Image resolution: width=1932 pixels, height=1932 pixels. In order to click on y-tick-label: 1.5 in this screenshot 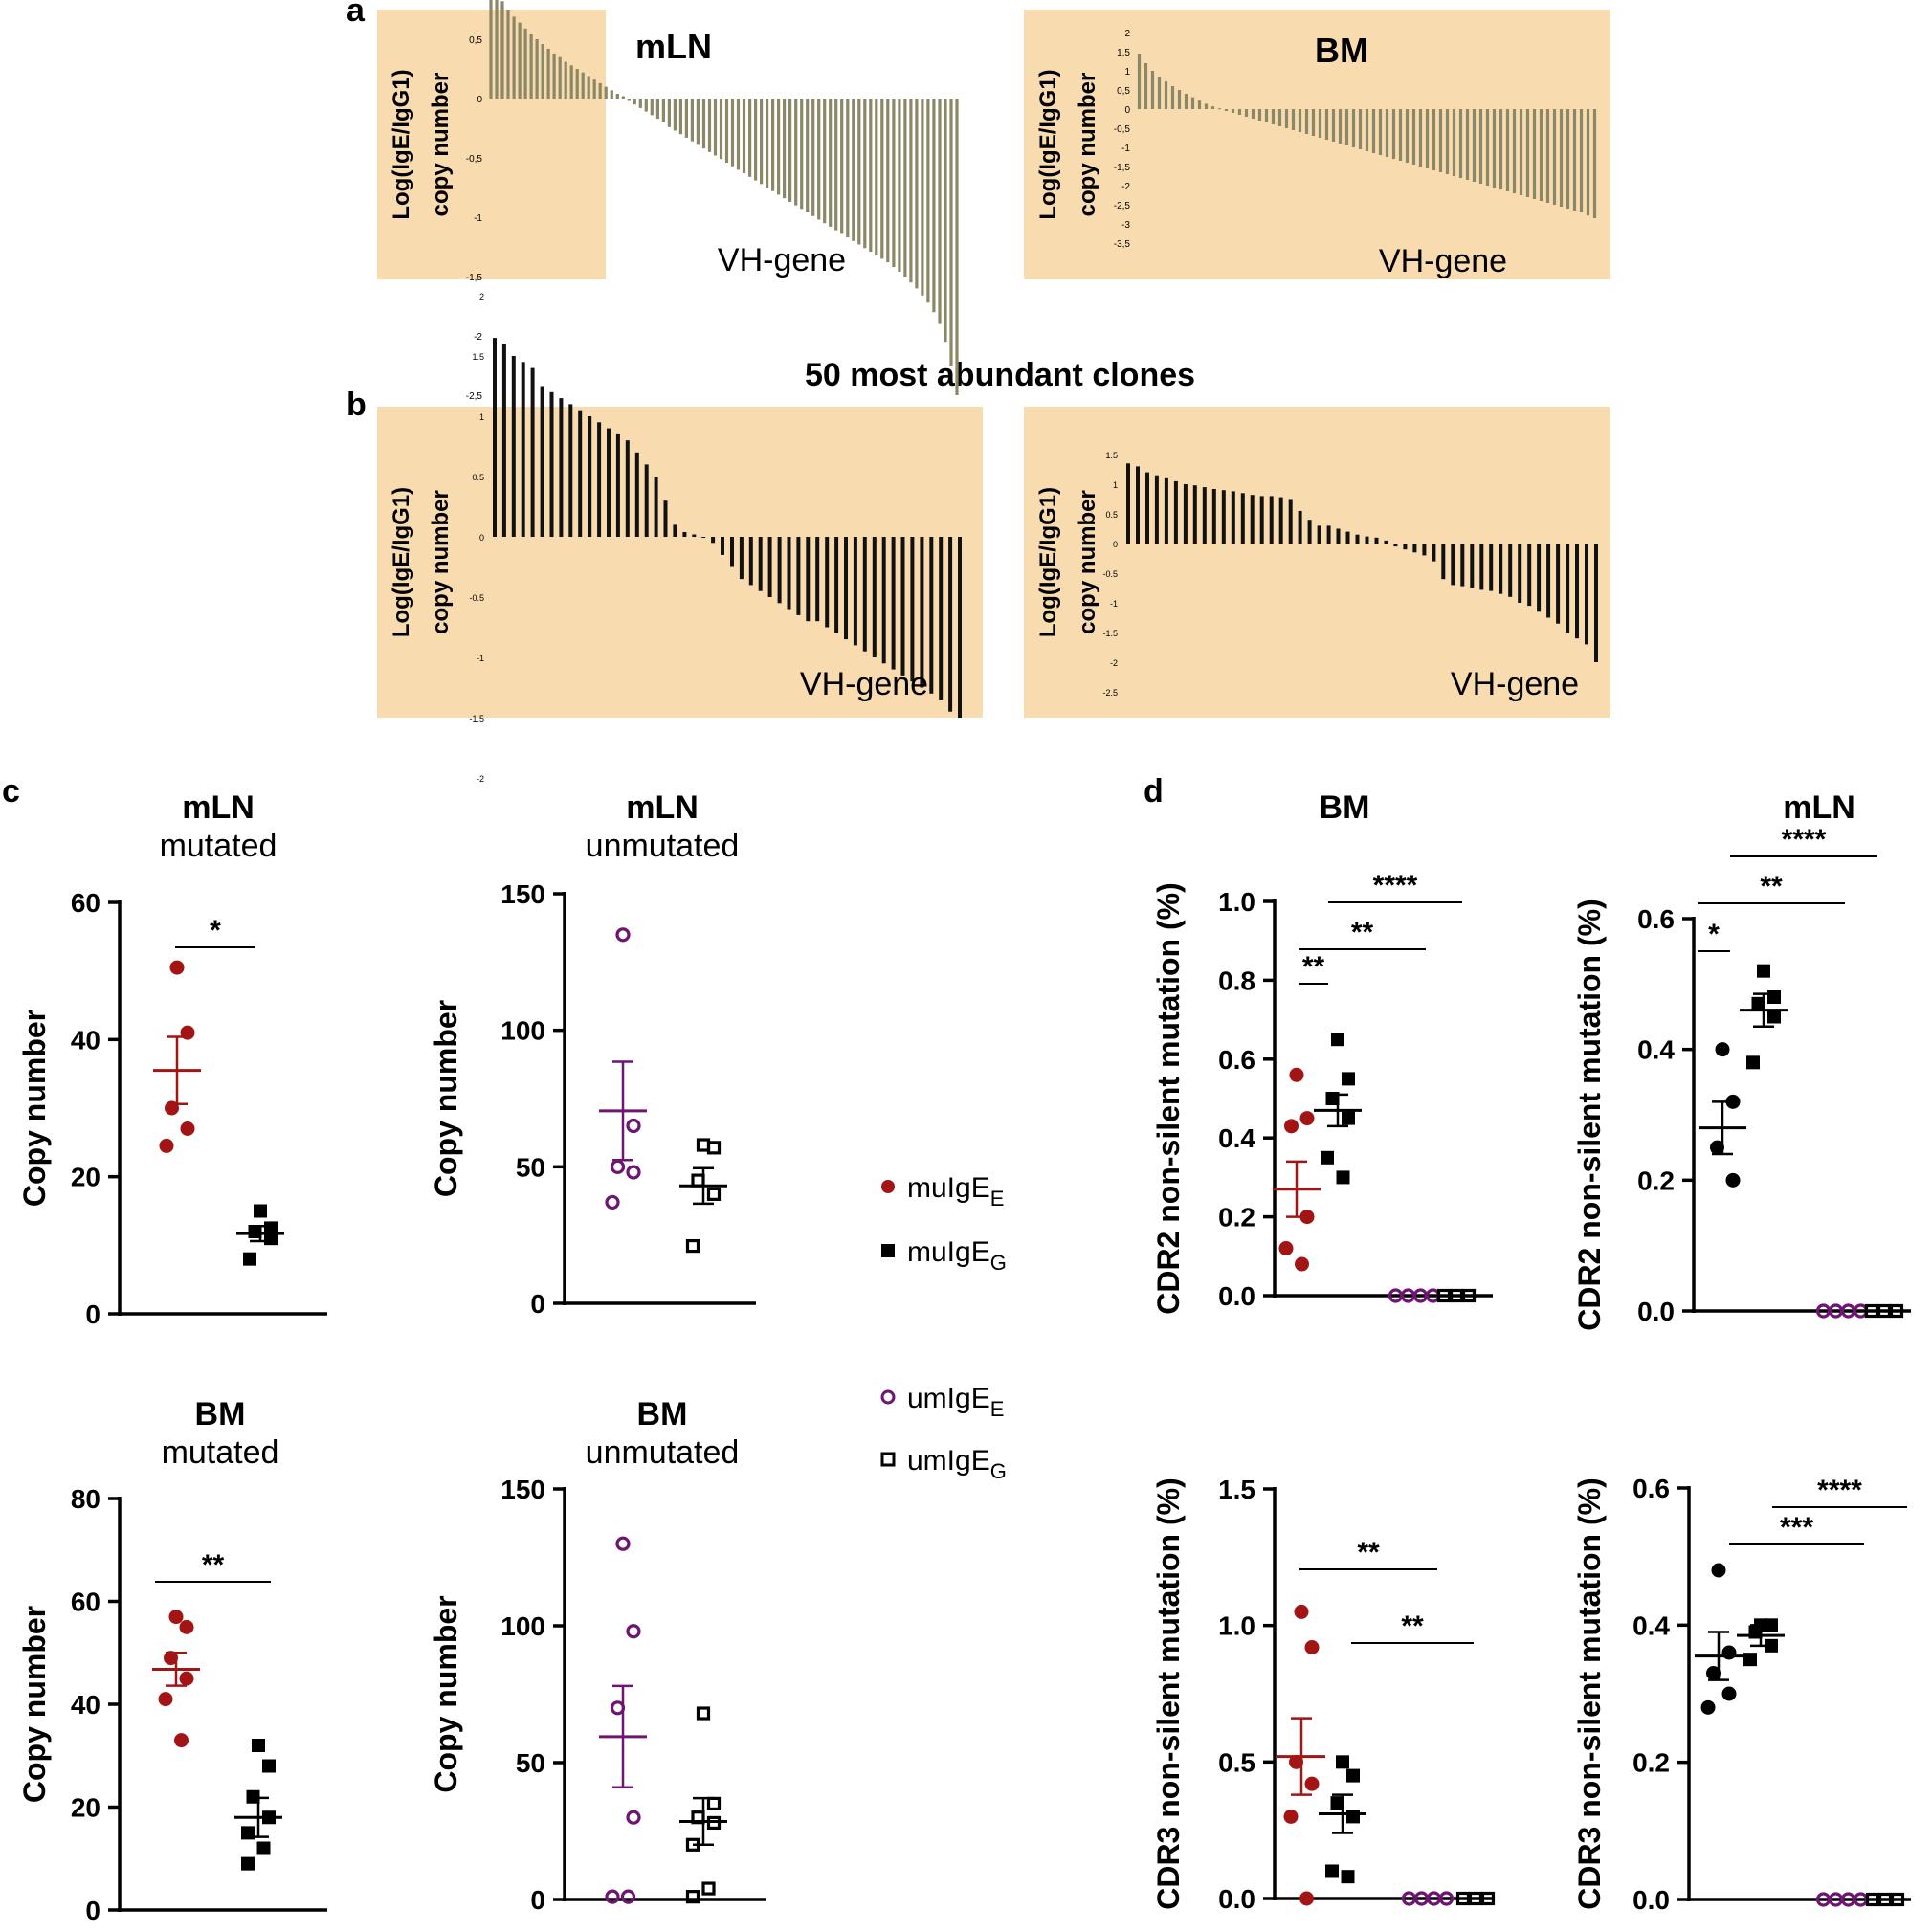, I will do `click(1236, 1489)`.